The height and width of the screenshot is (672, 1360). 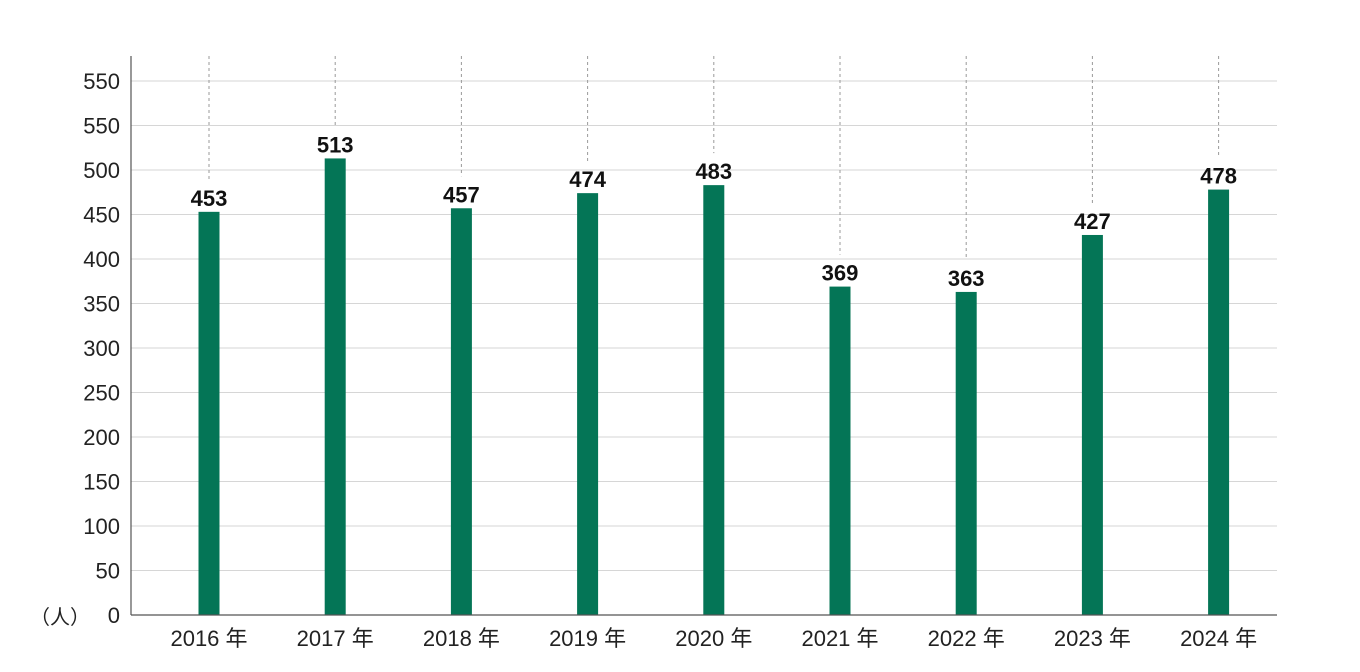 What do you see at coordinates (966, 278) in the screenshot?
I see `bar-value-label: 363` at bounding box center [966, 278].